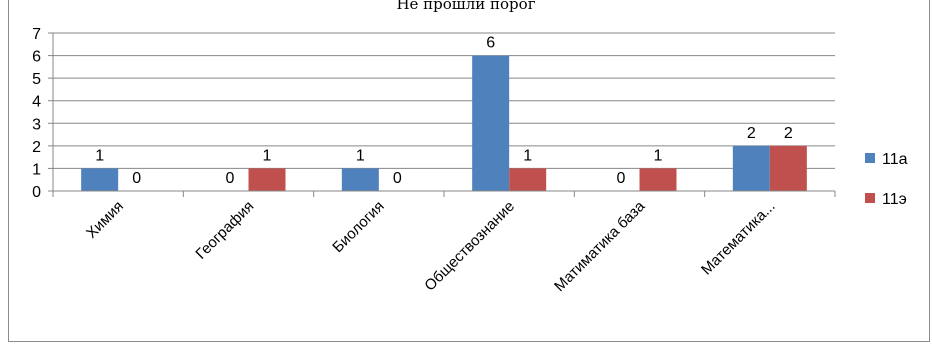 The width and height of the screenshot is (932, 345). What do you see at coordinates (36, 102) in the screenshot?
I see `y-tick-label: 4` at bounding box center [36, 102].